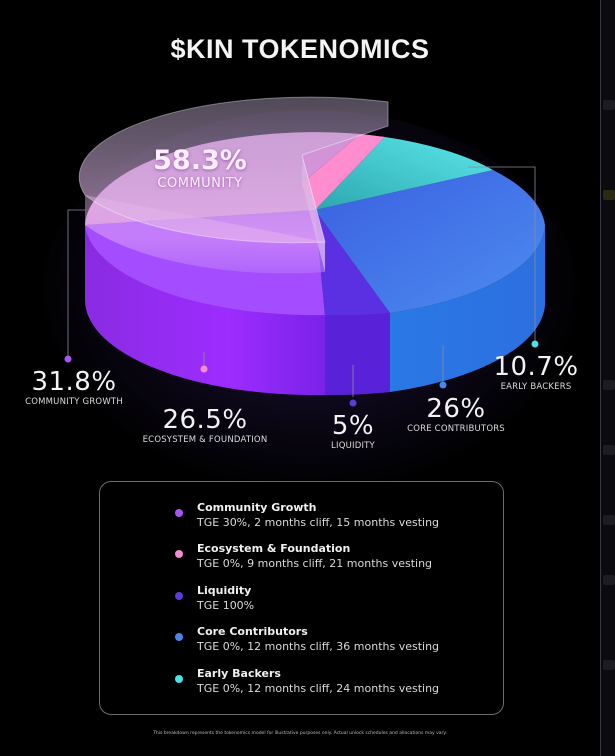 This screenshot has width=615, height=756. I want to click on label-early-backers: 10.7% EARLY BACKERS, so click(536, 372).